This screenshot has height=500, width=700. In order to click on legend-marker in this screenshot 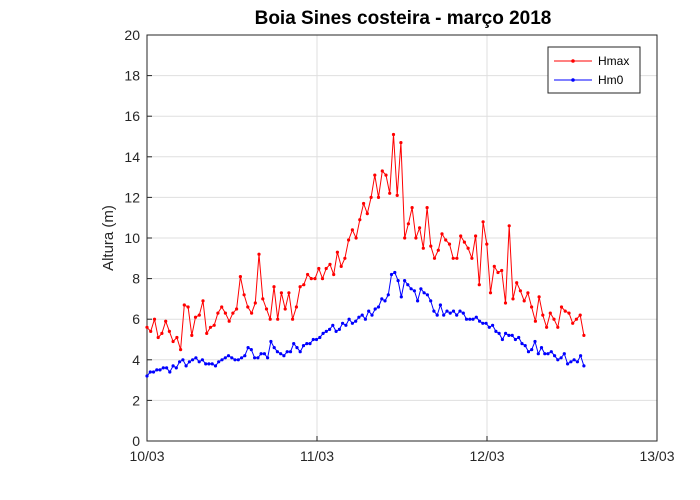, I will do `click(573, 80)`.